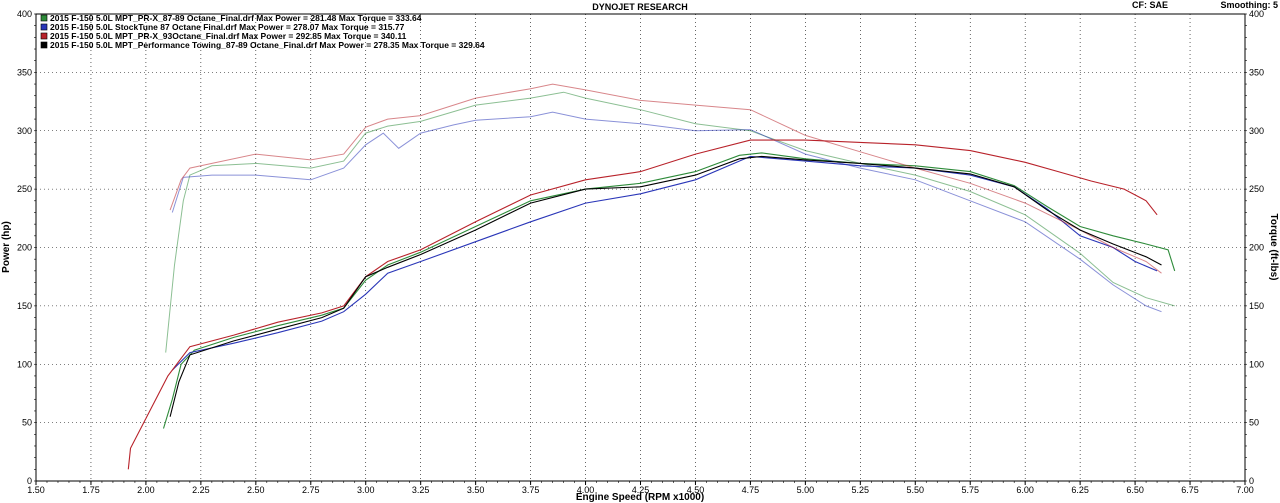 Image resolution: width=1280 pixels, height=503 pixels. I want to click on x-tick-label: 4.50, so click(696, 490).